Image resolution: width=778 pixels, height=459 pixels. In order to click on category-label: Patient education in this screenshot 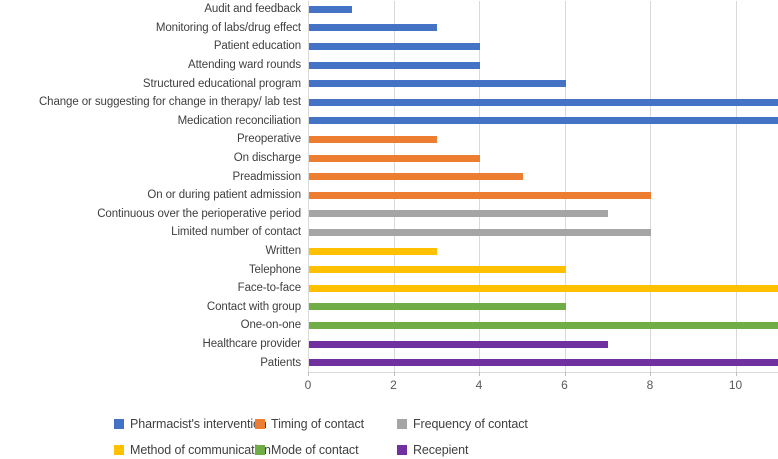, I will do `click(257, 46)`.